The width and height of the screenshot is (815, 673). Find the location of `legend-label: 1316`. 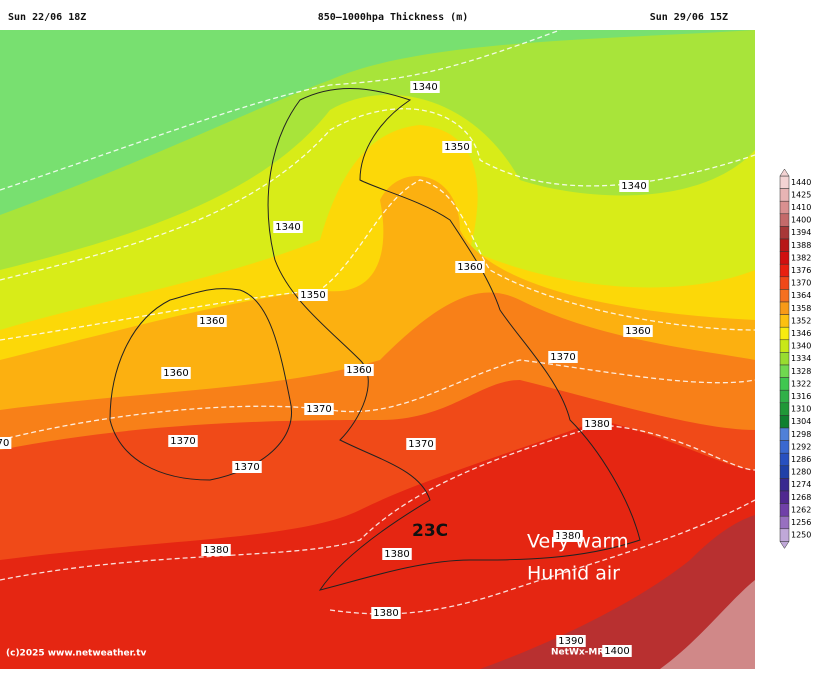

legend-label: 1316 is located at coordinates (801, 396).